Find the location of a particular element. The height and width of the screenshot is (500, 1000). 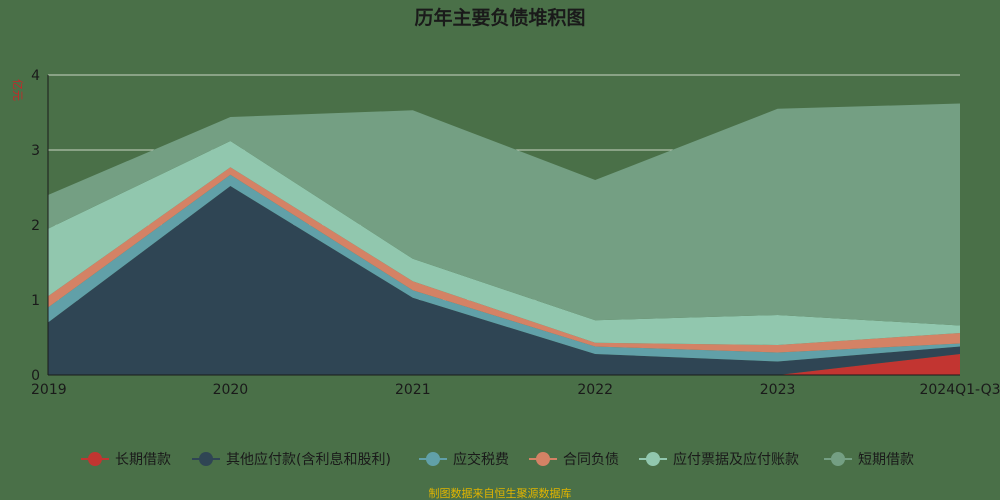

x-tick-label-2: 2021 is located at coordinates (413, 390).